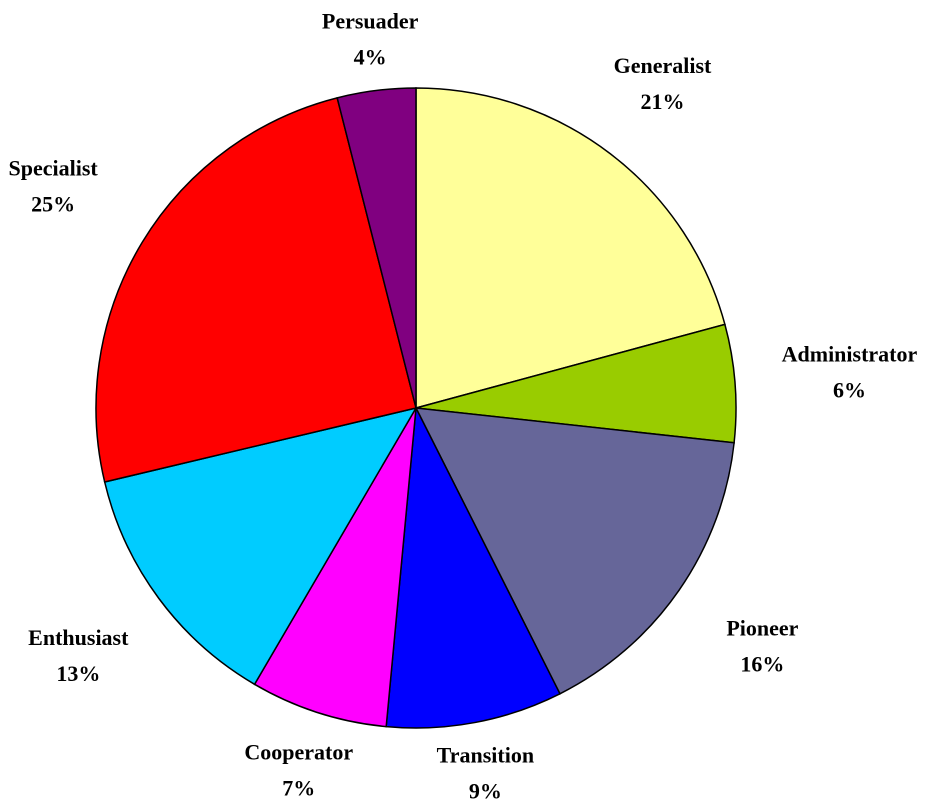 The height and width of the screenshot is (804, 942). What do you see at coordinates (849, 389) in the screenshot?
I see `slice-value-label: 6%` at bounding box center [849, 389].